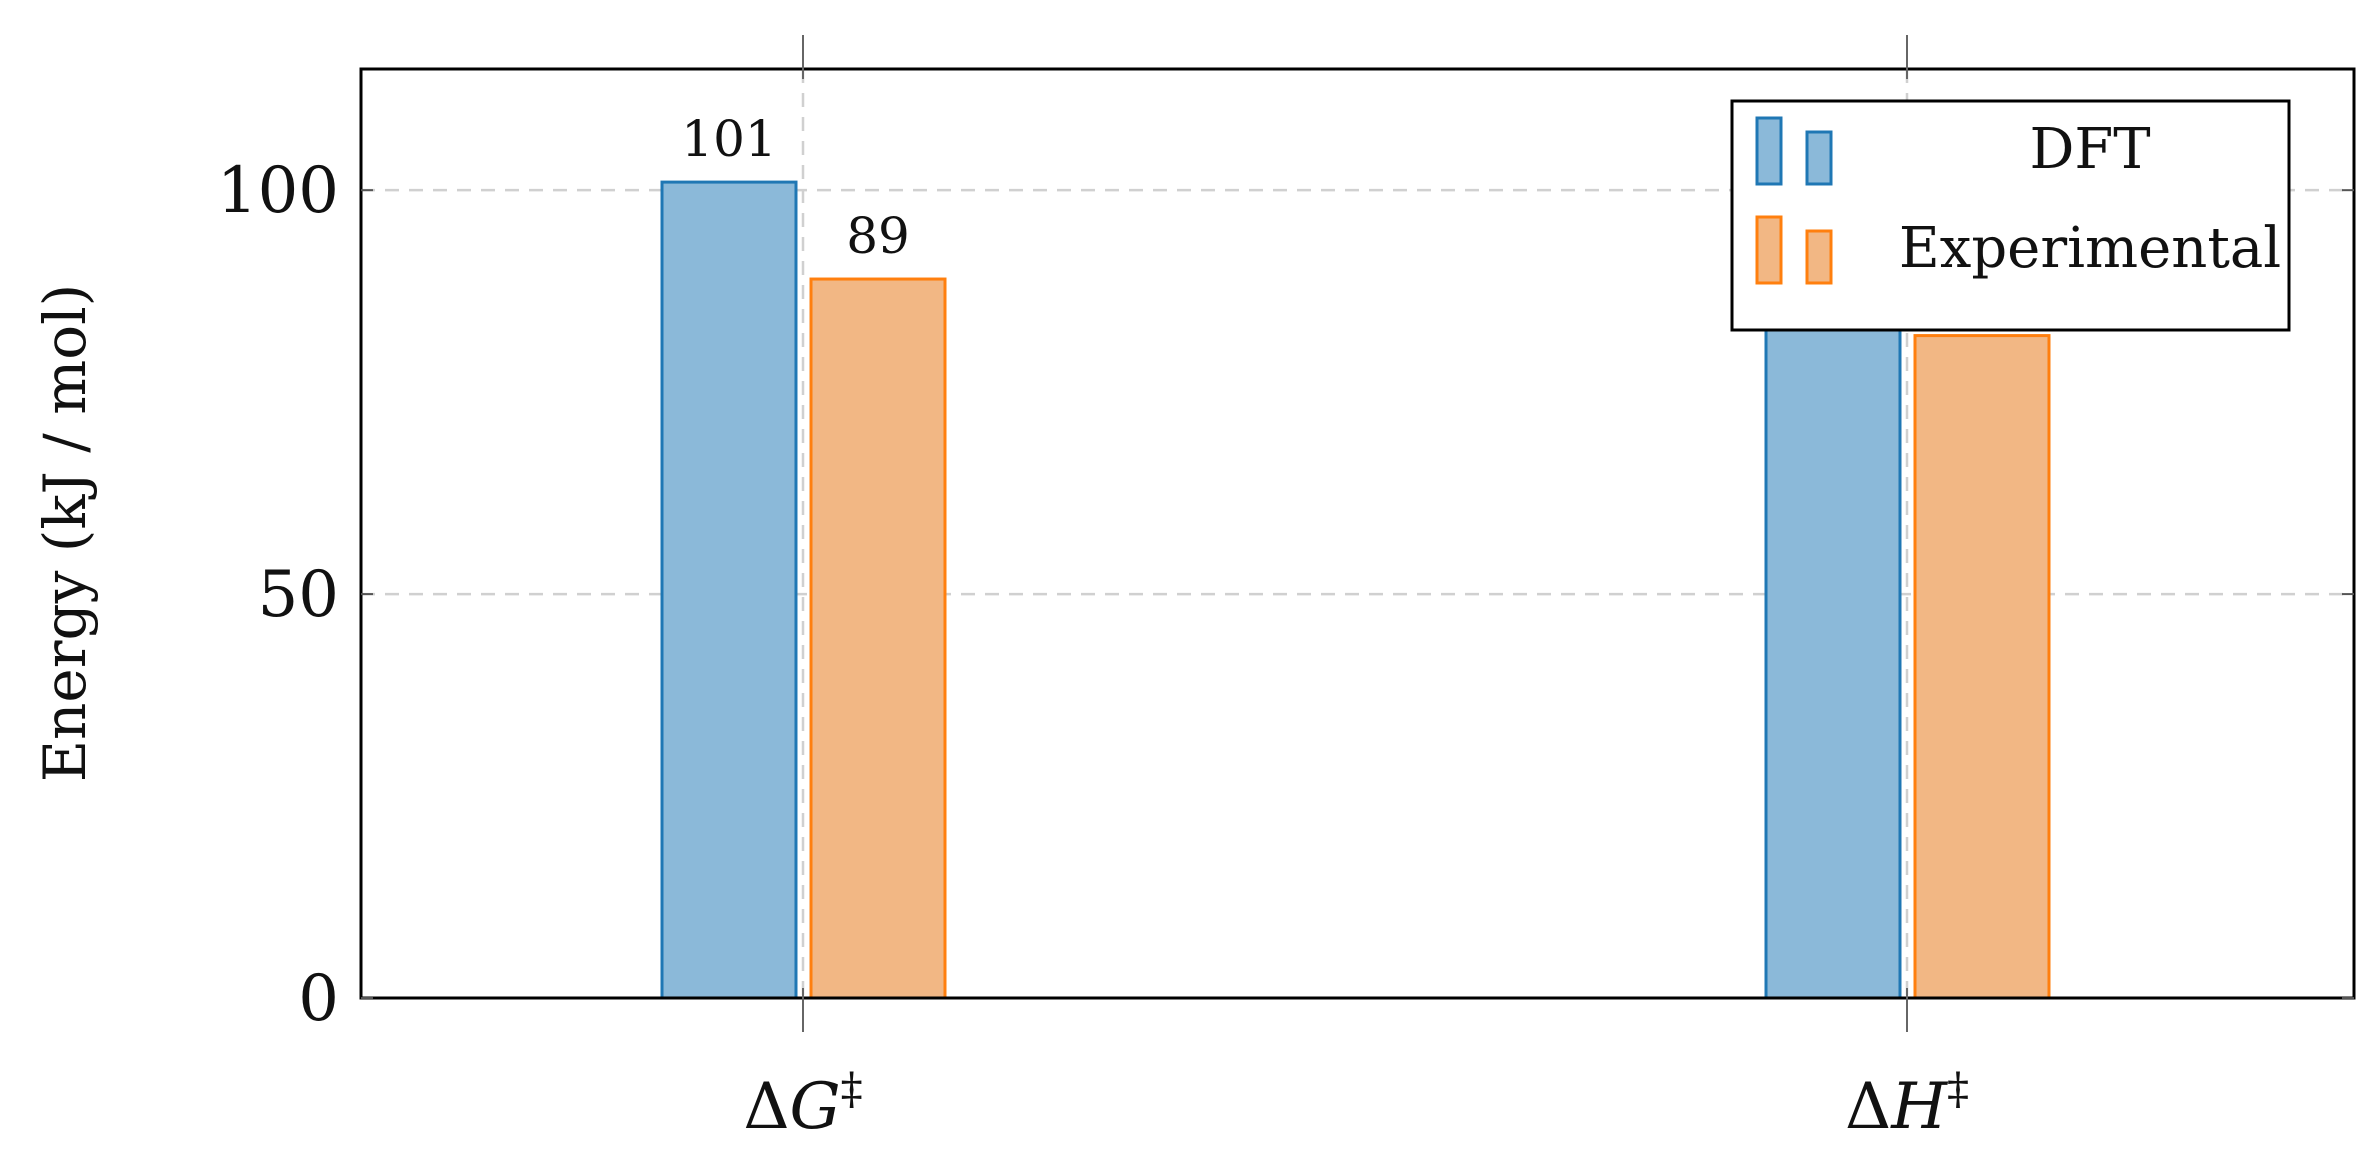  What do you see at coordinates (2089, 149) in the screenshot?
I see `legend-label-dft: DFT` at bounding box center [2089, 149].